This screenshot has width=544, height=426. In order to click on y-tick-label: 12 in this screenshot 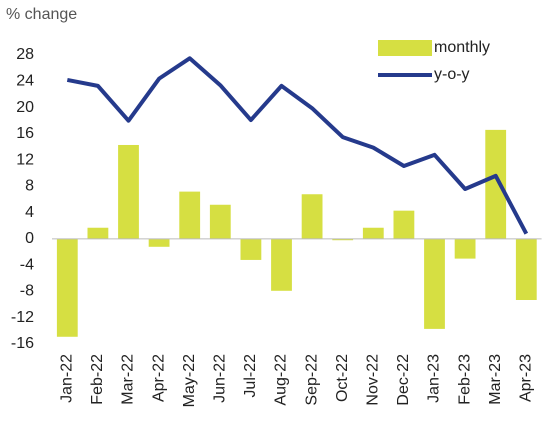, I will do `click(25, 159)`.